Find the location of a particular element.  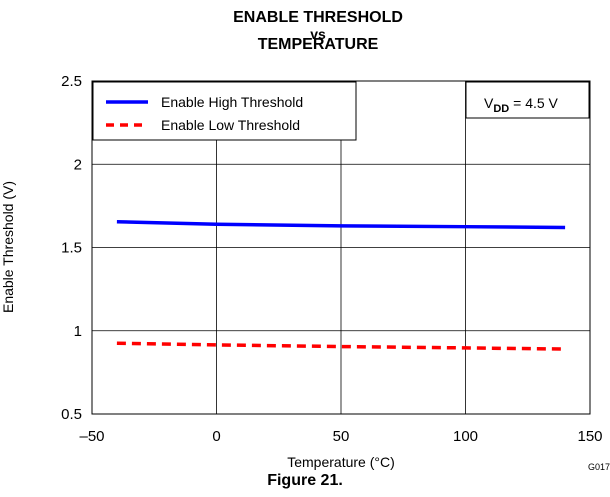

graph-code: G017 is located at coordinates (599, 467).